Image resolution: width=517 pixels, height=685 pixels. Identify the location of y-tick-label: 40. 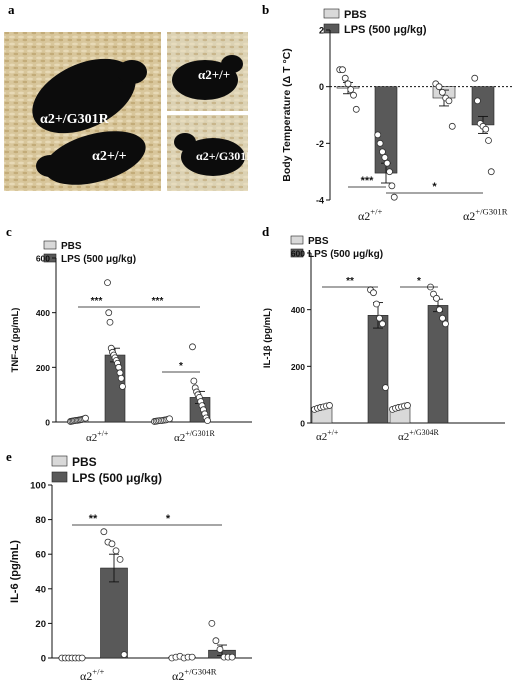
(40, 589).